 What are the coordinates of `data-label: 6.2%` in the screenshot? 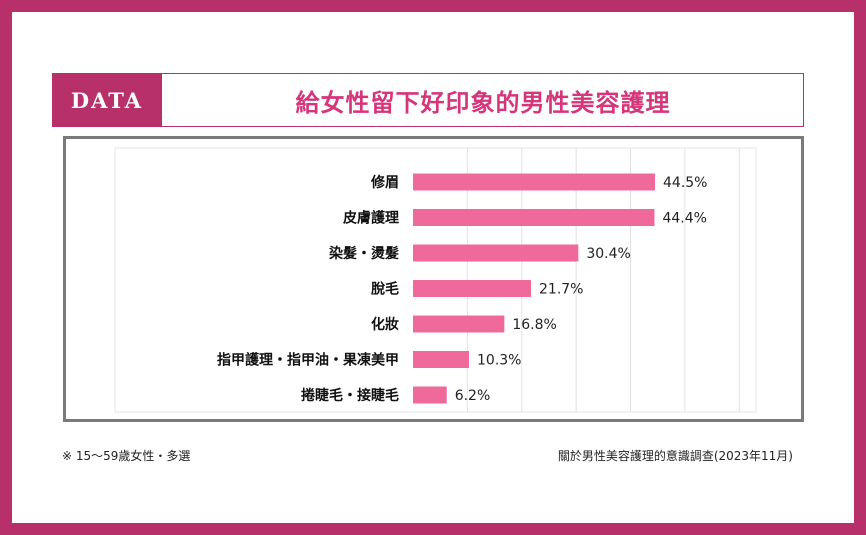 It's located at (473, 396).